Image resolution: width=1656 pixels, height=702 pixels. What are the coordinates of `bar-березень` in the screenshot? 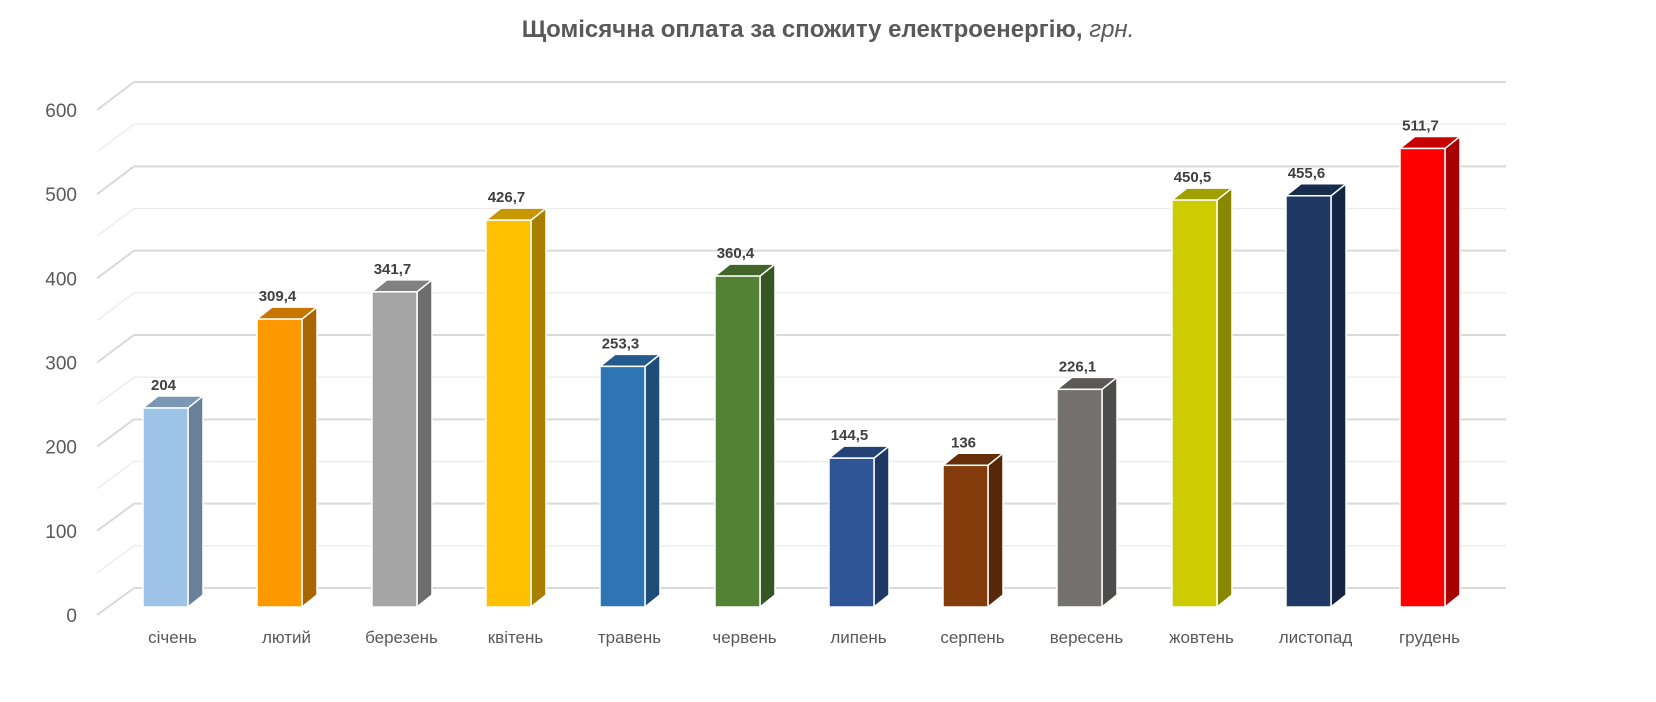 It's located at (402, 443).